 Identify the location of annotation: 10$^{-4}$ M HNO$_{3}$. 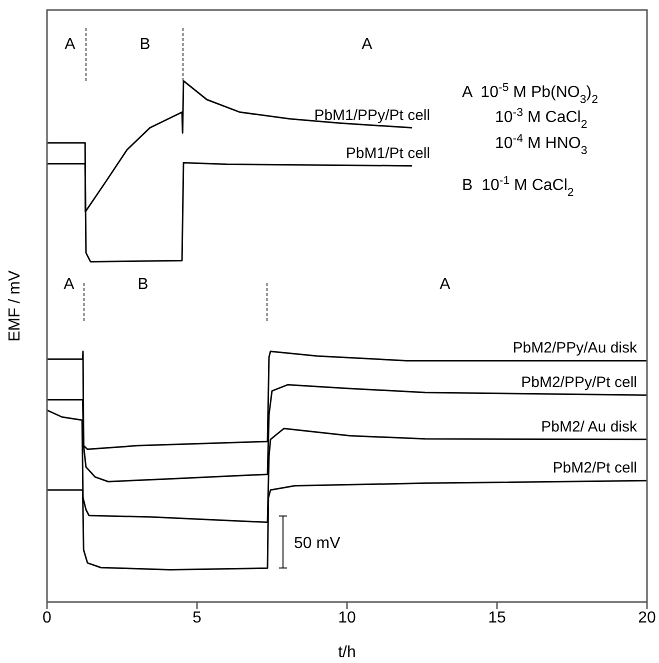
(541, 145).